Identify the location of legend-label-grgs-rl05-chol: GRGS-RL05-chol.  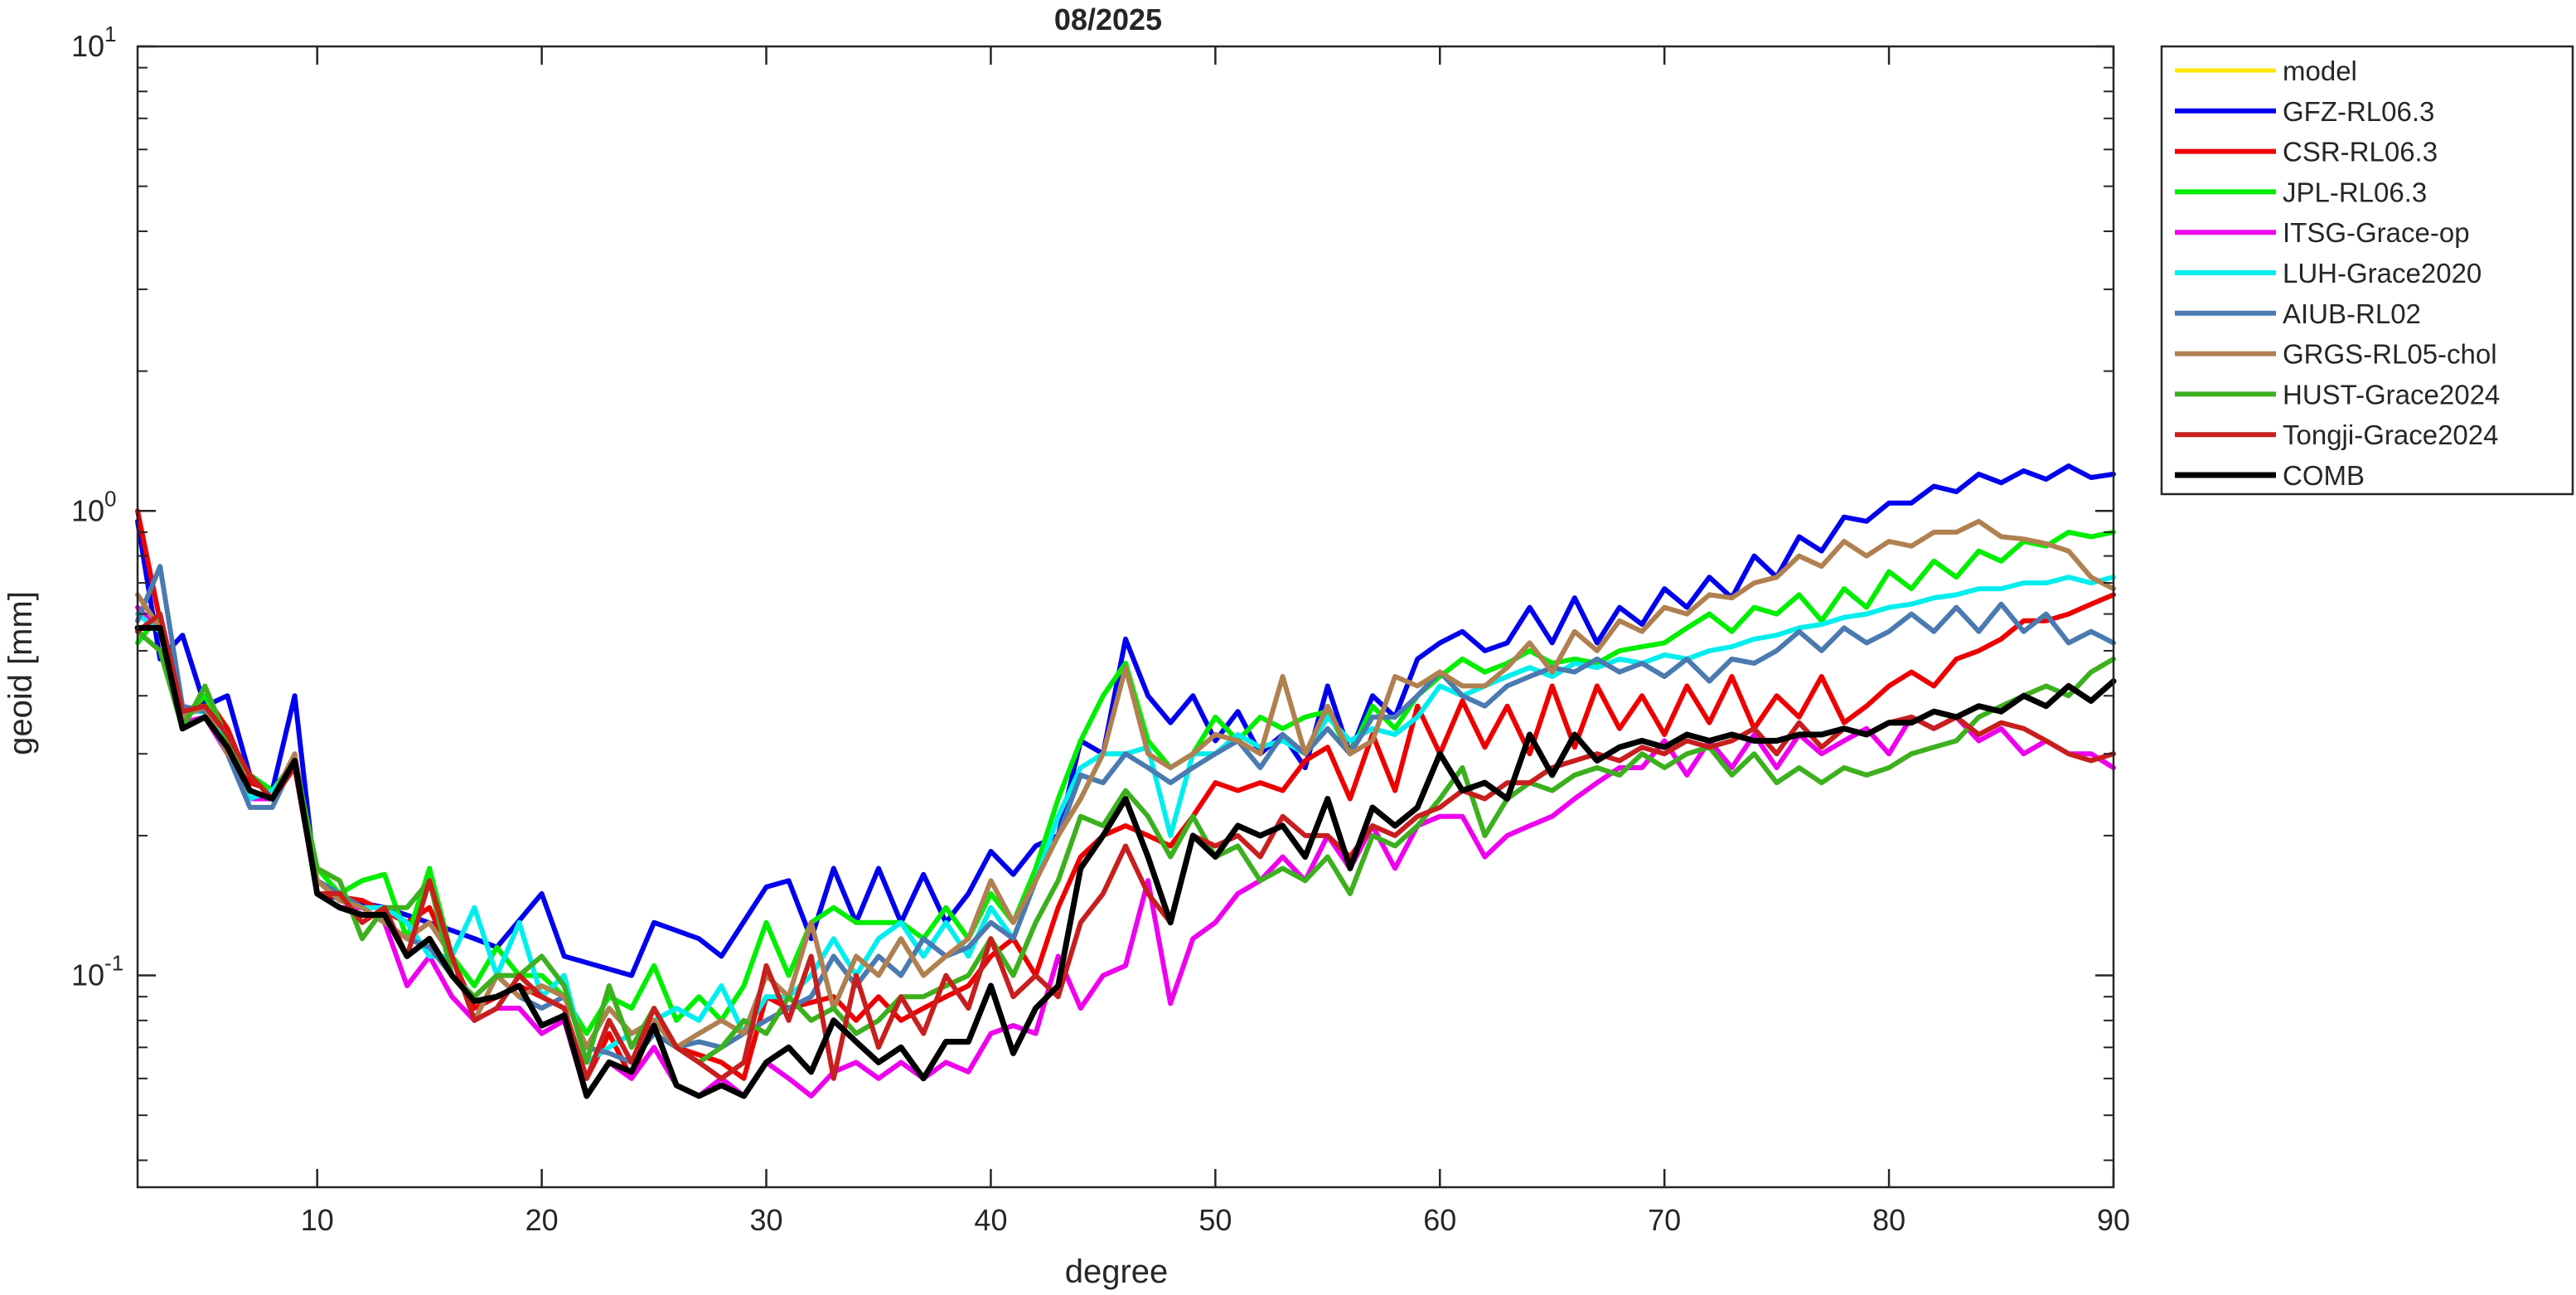
(2390, 354).